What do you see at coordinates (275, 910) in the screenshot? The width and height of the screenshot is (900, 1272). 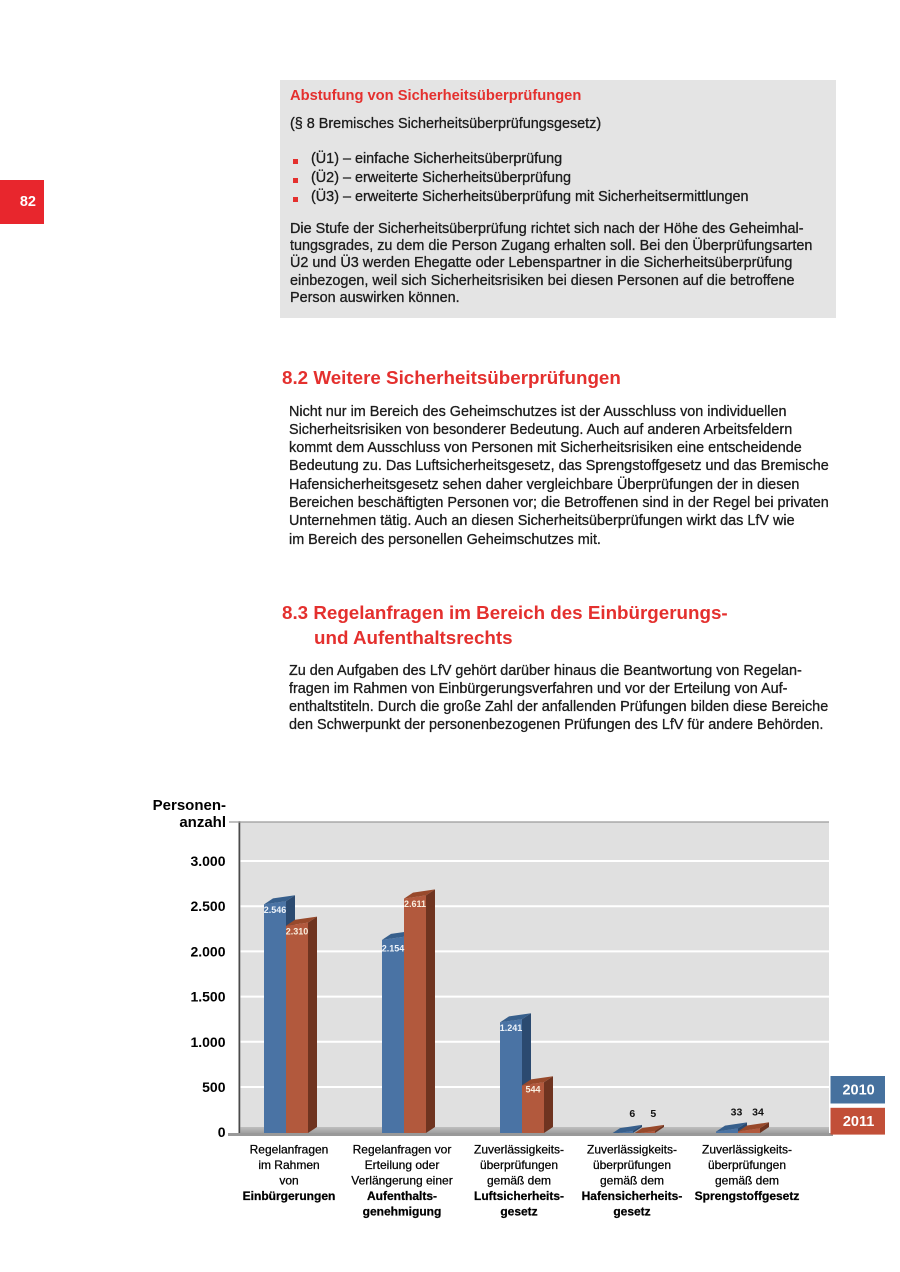 I see `svg-text: 2.546` at bounding box center [275, 910].